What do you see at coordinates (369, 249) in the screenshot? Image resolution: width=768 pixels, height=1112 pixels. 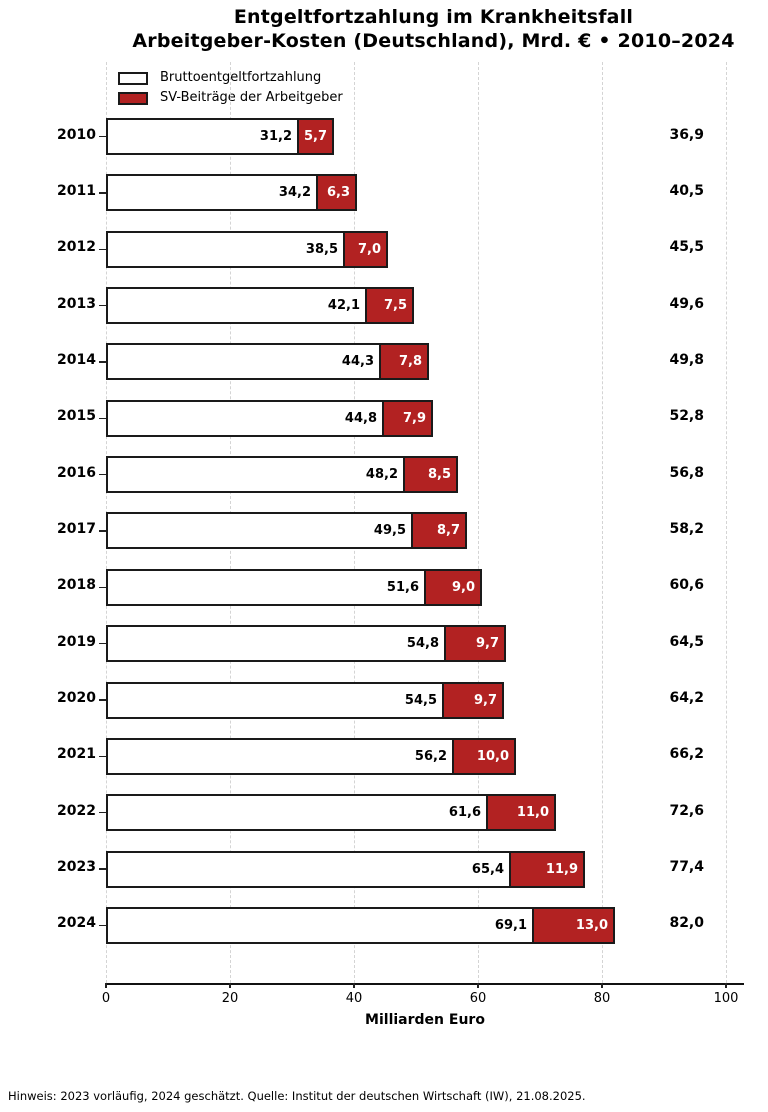 I see `bar-value-sv: 7,0` at bounding box center [369, 249].